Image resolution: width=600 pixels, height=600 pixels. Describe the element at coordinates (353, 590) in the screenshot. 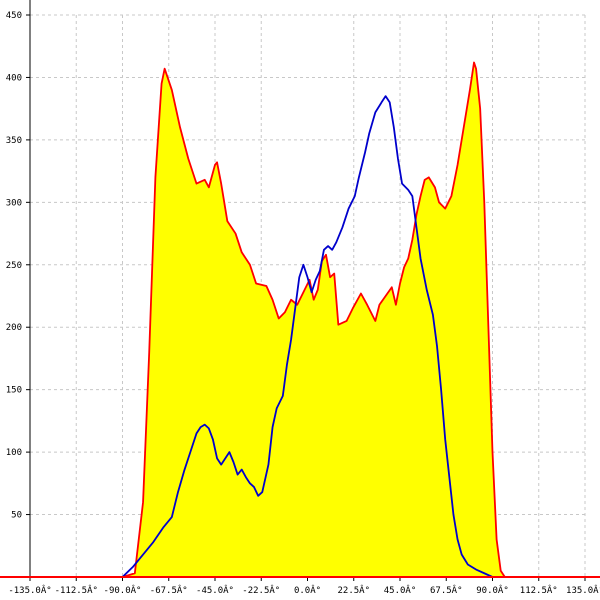

I see `x-tick-label: 22.5Â°` at that location.